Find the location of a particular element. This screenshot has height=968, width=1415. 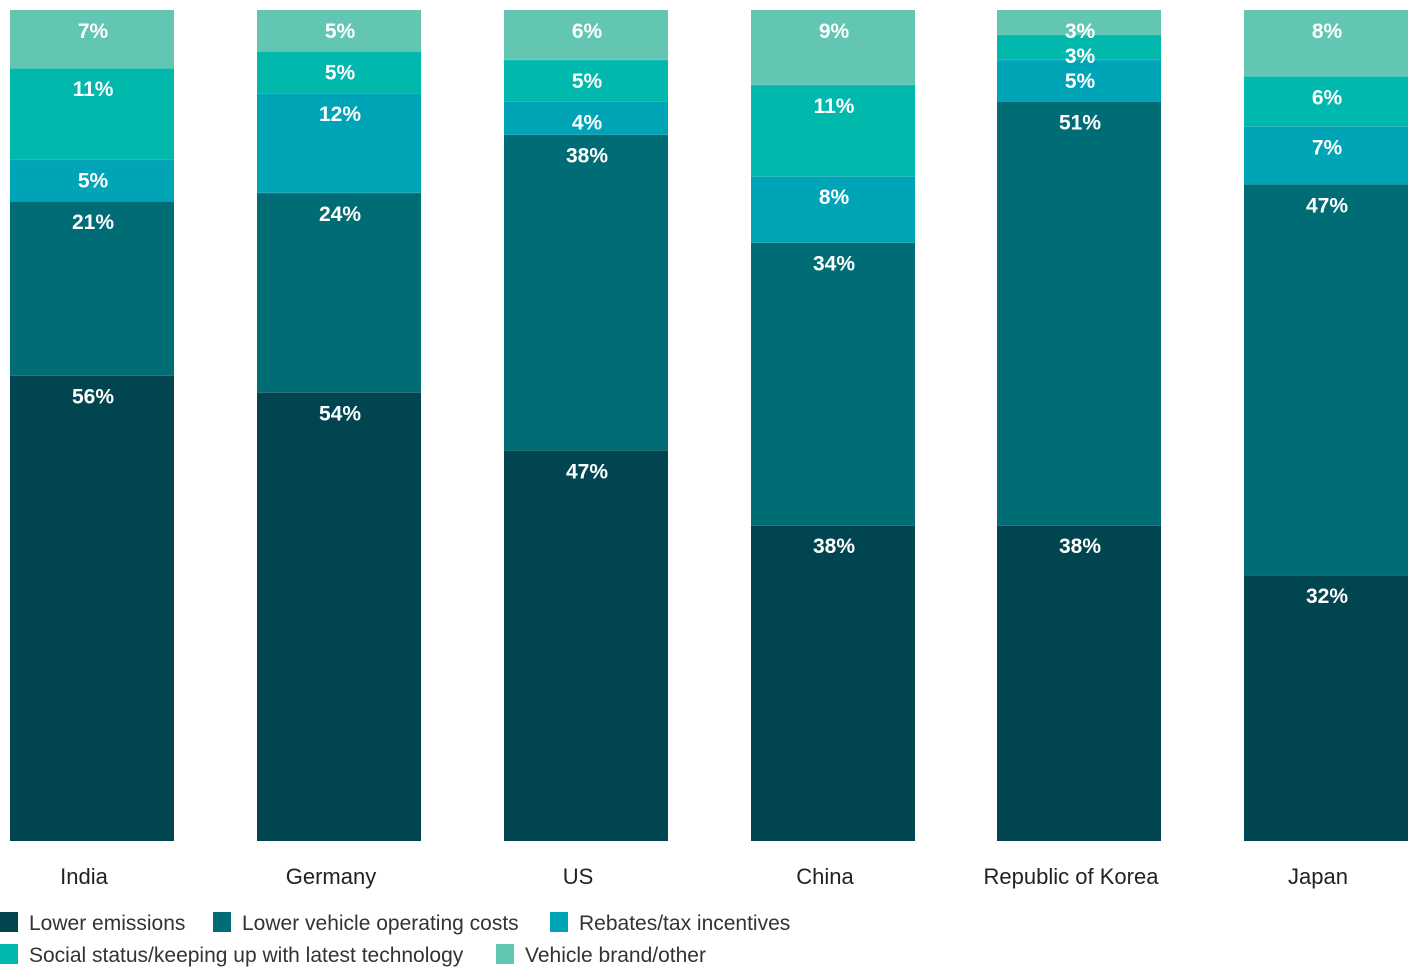

bar-segment-china-lower-vehicle-operating-costs is located at coordinates (833, 384).